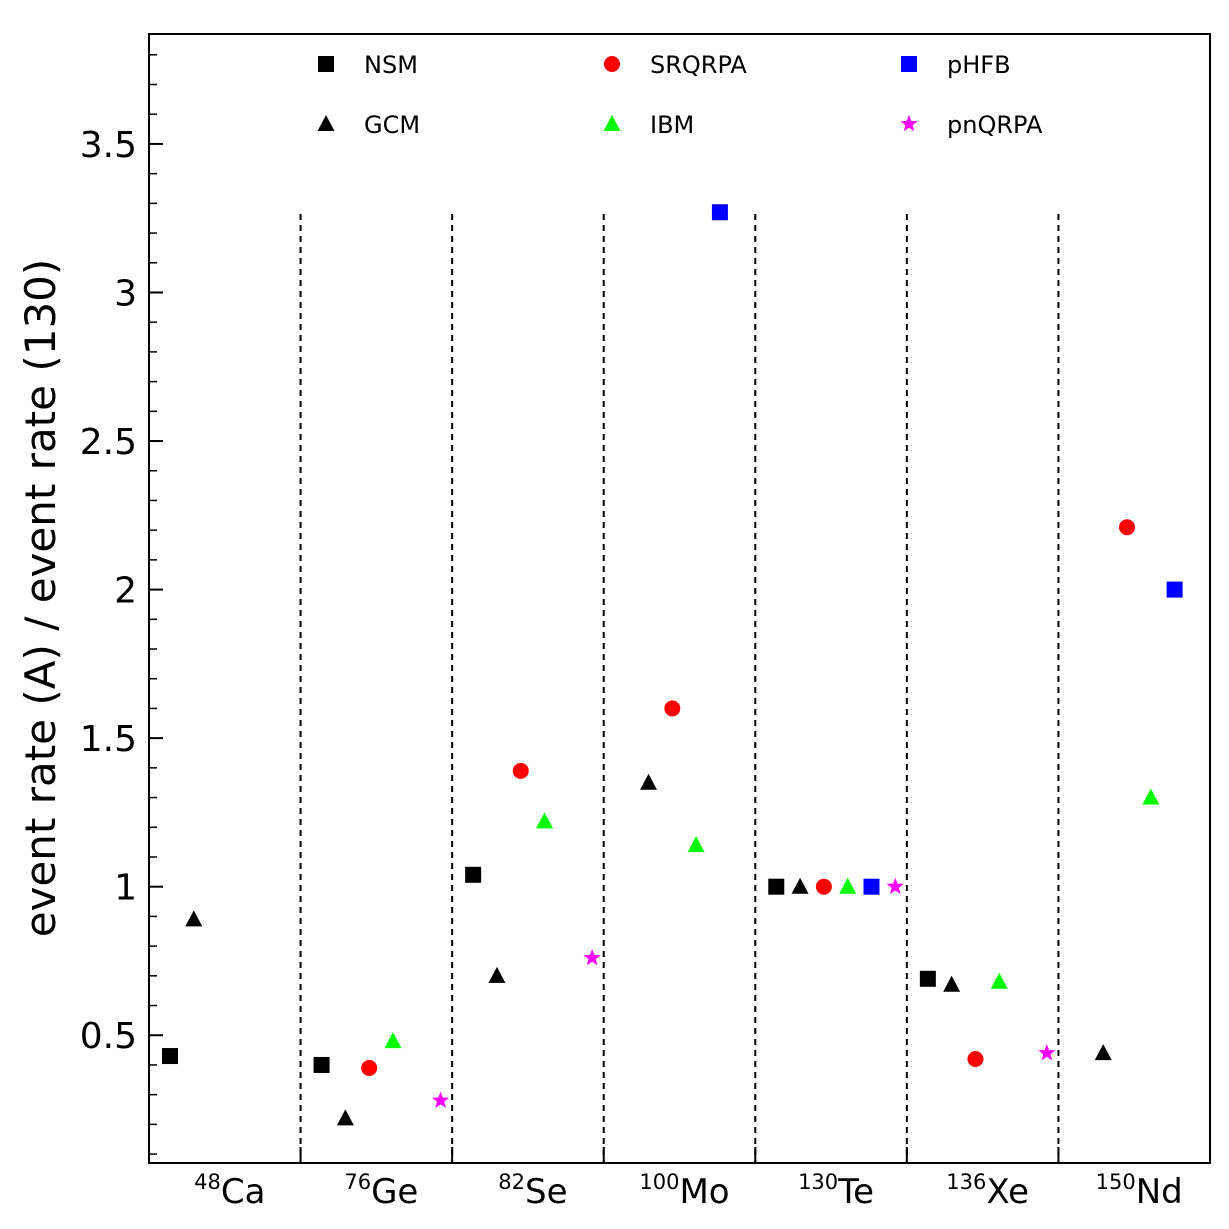 The height and width of the screenshot is (1229, 1229). What do you see at coordinates (125, 591) in the screenshot?
I see `y-tick-label: 2` at bounding box center [125, 591].